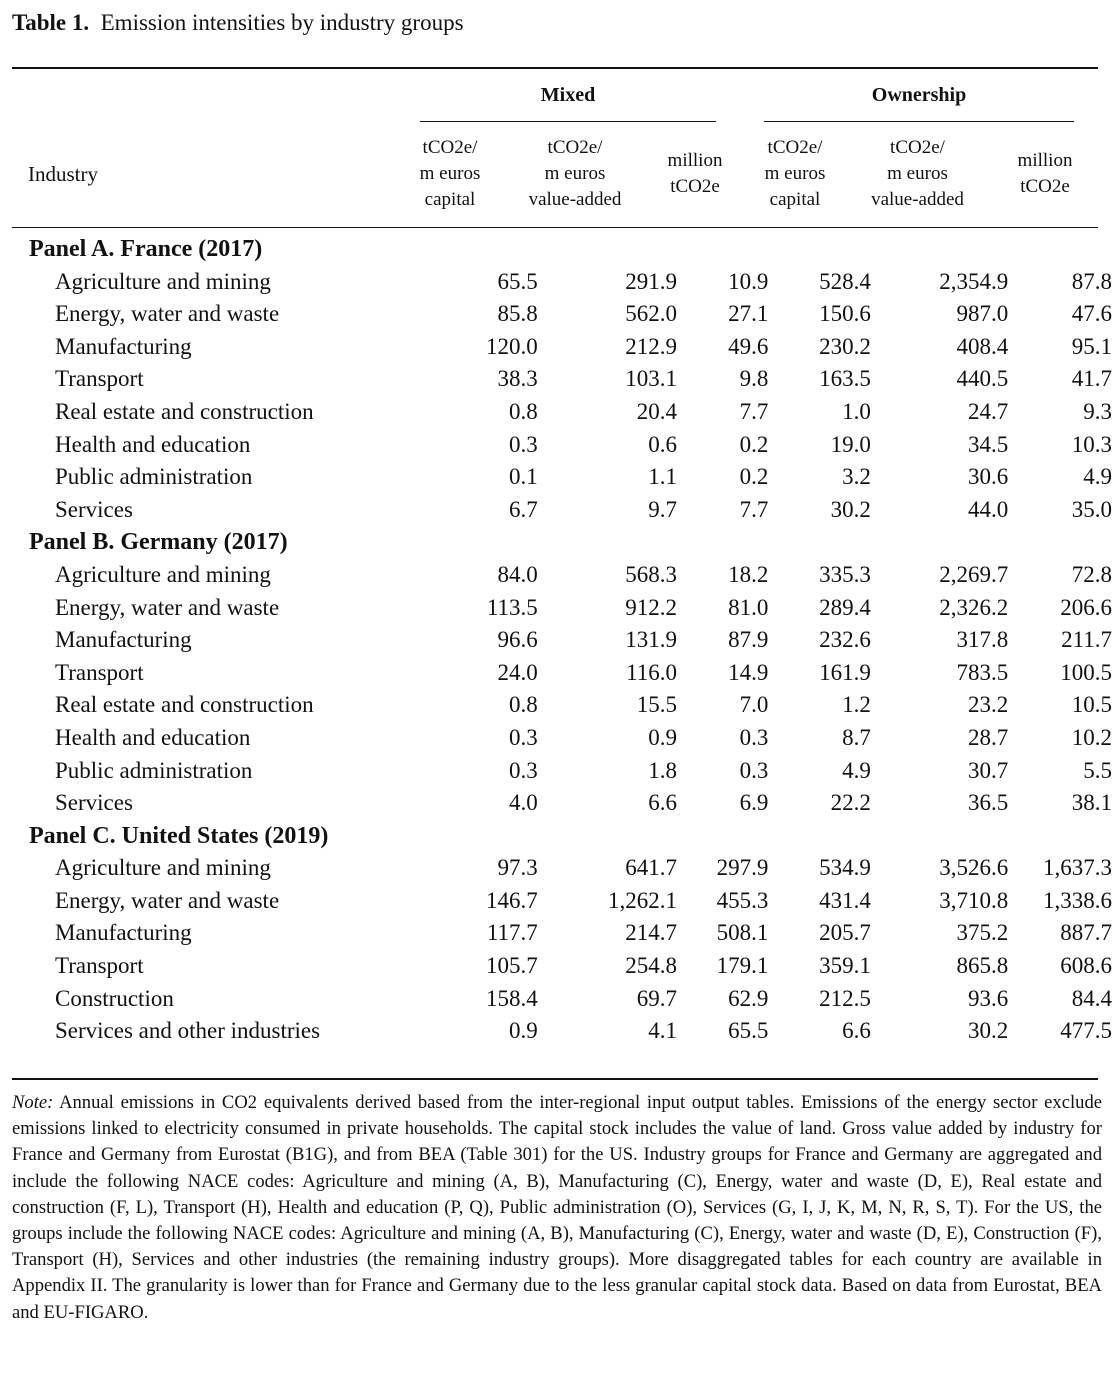 This screenshot has height=1380, width=1112. What do you see at coordinates (856, 411) in the screenshot?
I see `value-cell: 1.0` at bounding box center [856, 411].